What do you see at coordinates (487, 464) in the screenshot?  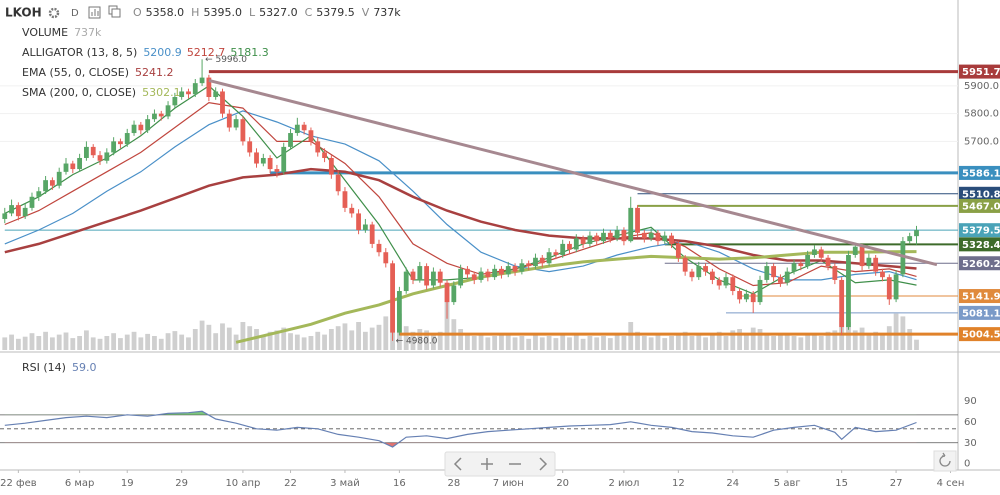 I see `zoom-in-button` at bounding box center [487, 464].